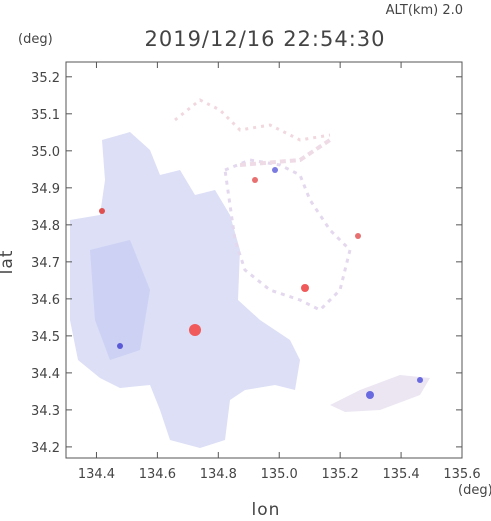 The image size is (491, 521). What do you see at coordinates (8, 262) in the screenshot?
I see `y-axis-label: lat` at bounding box center [8, 262].